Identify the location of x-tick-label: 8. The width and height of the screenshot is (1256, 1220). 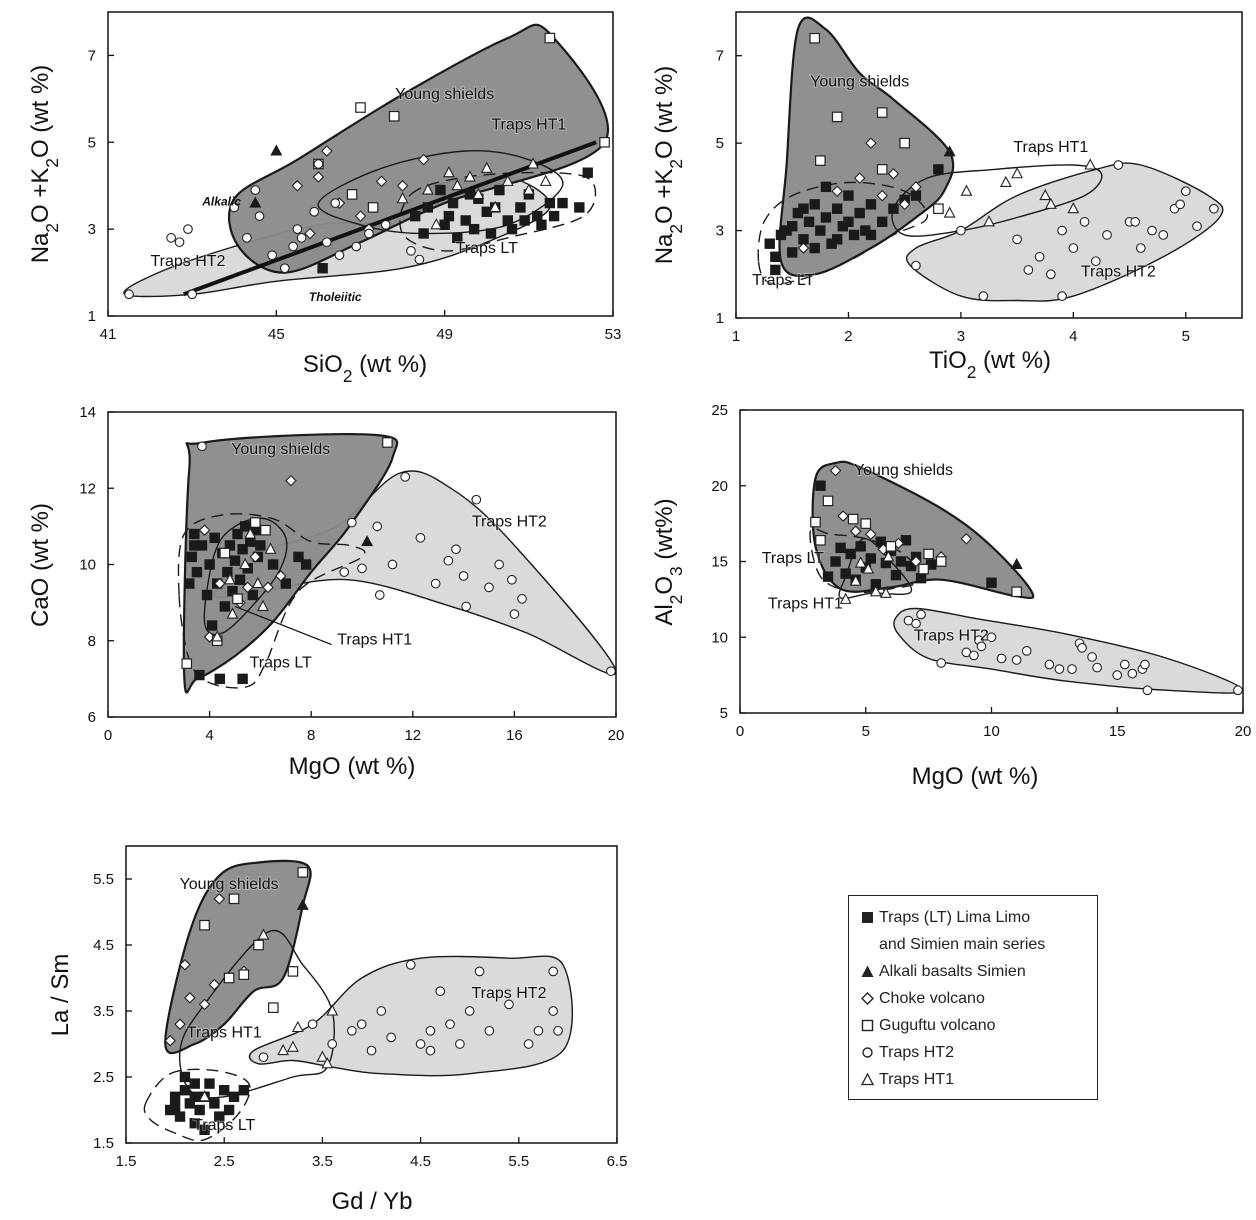
(311, 735).